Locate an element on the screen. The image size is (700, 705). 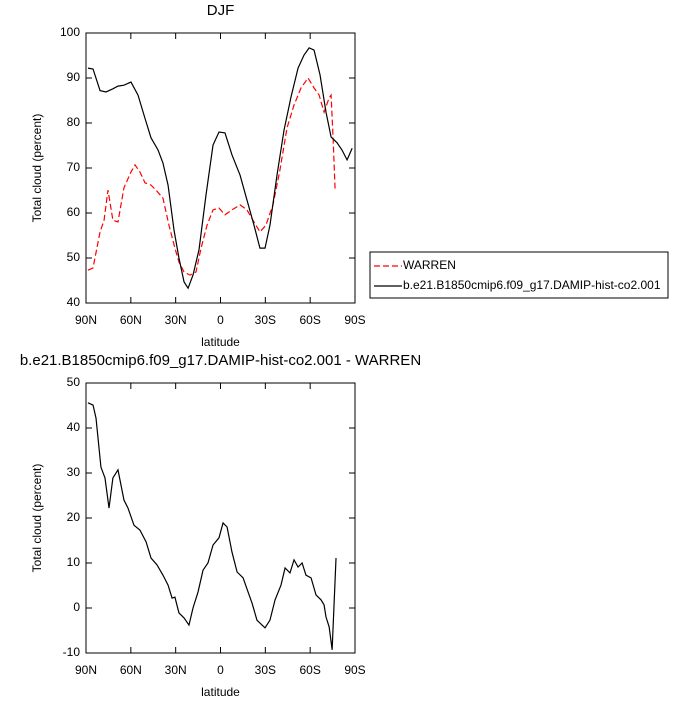
y-tick-label: 100 is located at coordinates (70, 32).